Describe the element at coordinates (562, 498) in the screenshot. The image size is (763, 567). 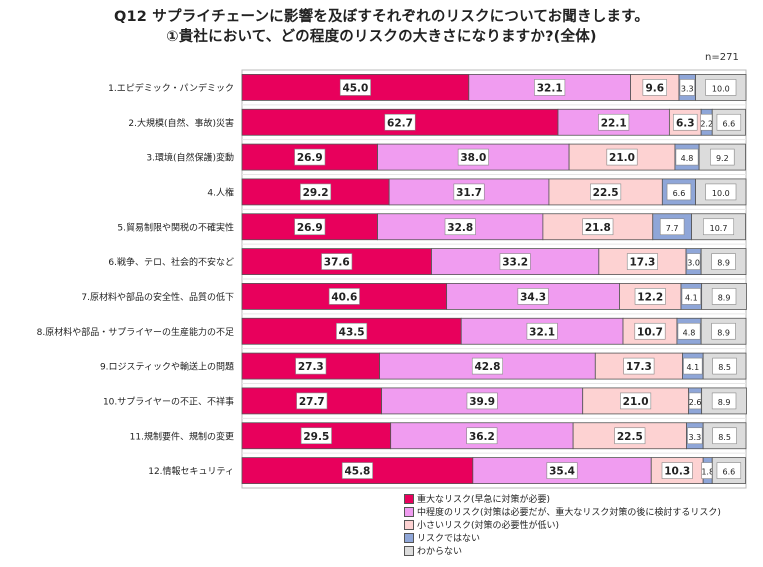
I see `legend-item: 重大なリスク(早急に対策が必要)` at that location.